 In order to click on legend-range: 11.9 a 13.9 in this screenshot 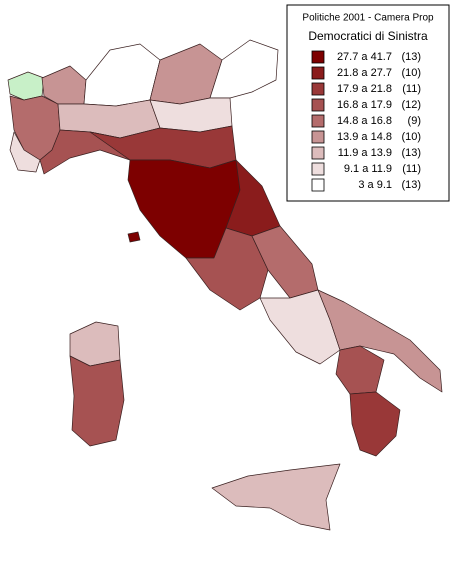, I will do `click(365, 153)`.